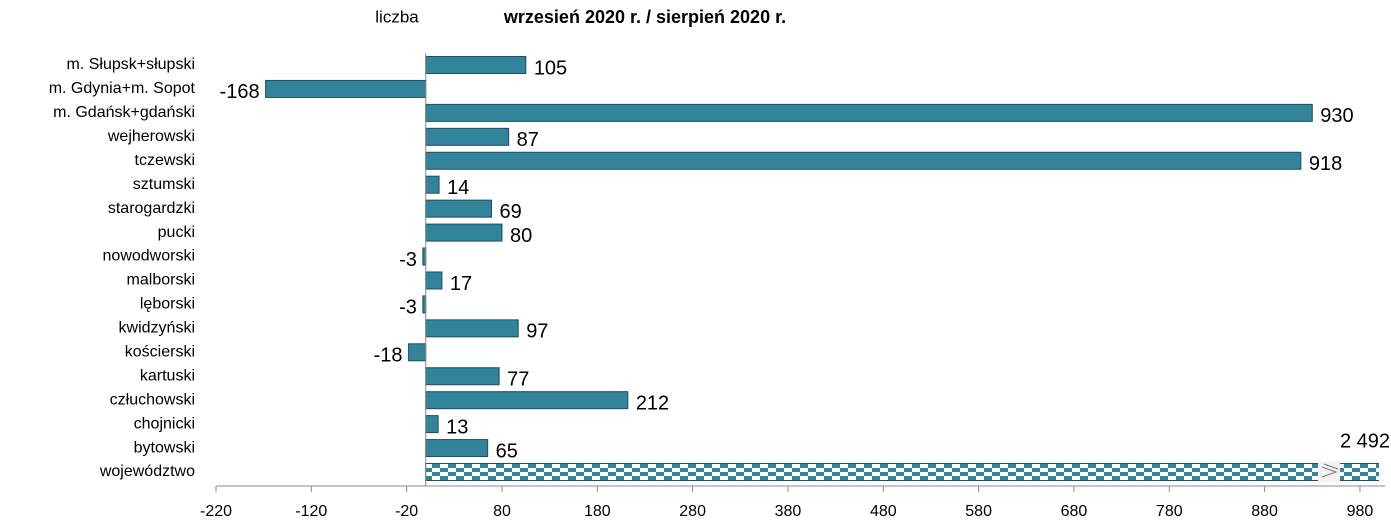 This screenshot has height=526, width=1391. I want to click on y-tick-label: województwo, so click(147, 471).